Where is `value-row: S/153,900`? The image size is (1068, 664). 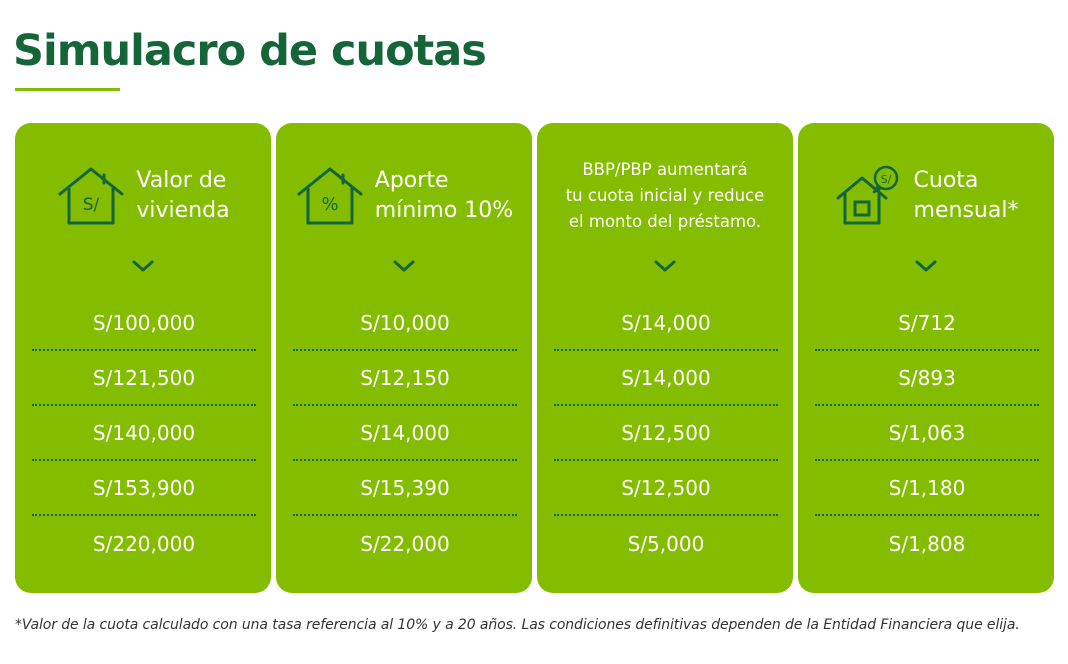
value-row: S/153,900 is located at coordinates (144, 488).